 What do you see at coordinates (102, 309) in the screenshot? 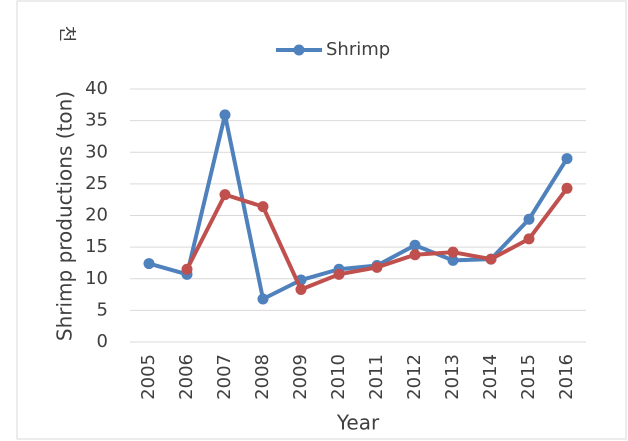
I see `y-tick-label: 5` at bounding box center [102, 309].